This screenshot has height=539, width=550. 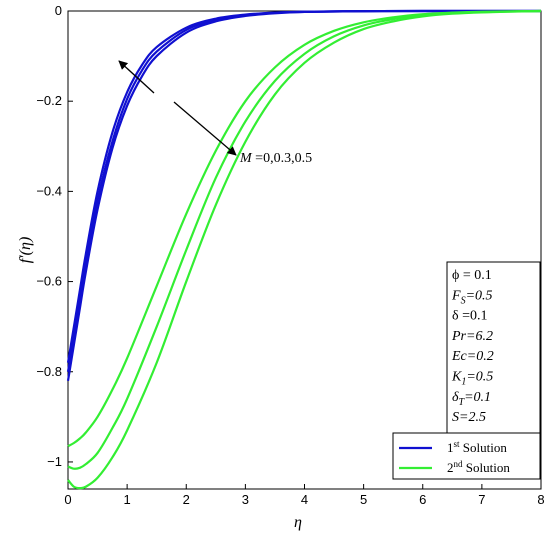 What do you see at coordinates (49, 190) in the screenshot?
I see `y-tick-label: −0.4` at bounding box center [49, 190].